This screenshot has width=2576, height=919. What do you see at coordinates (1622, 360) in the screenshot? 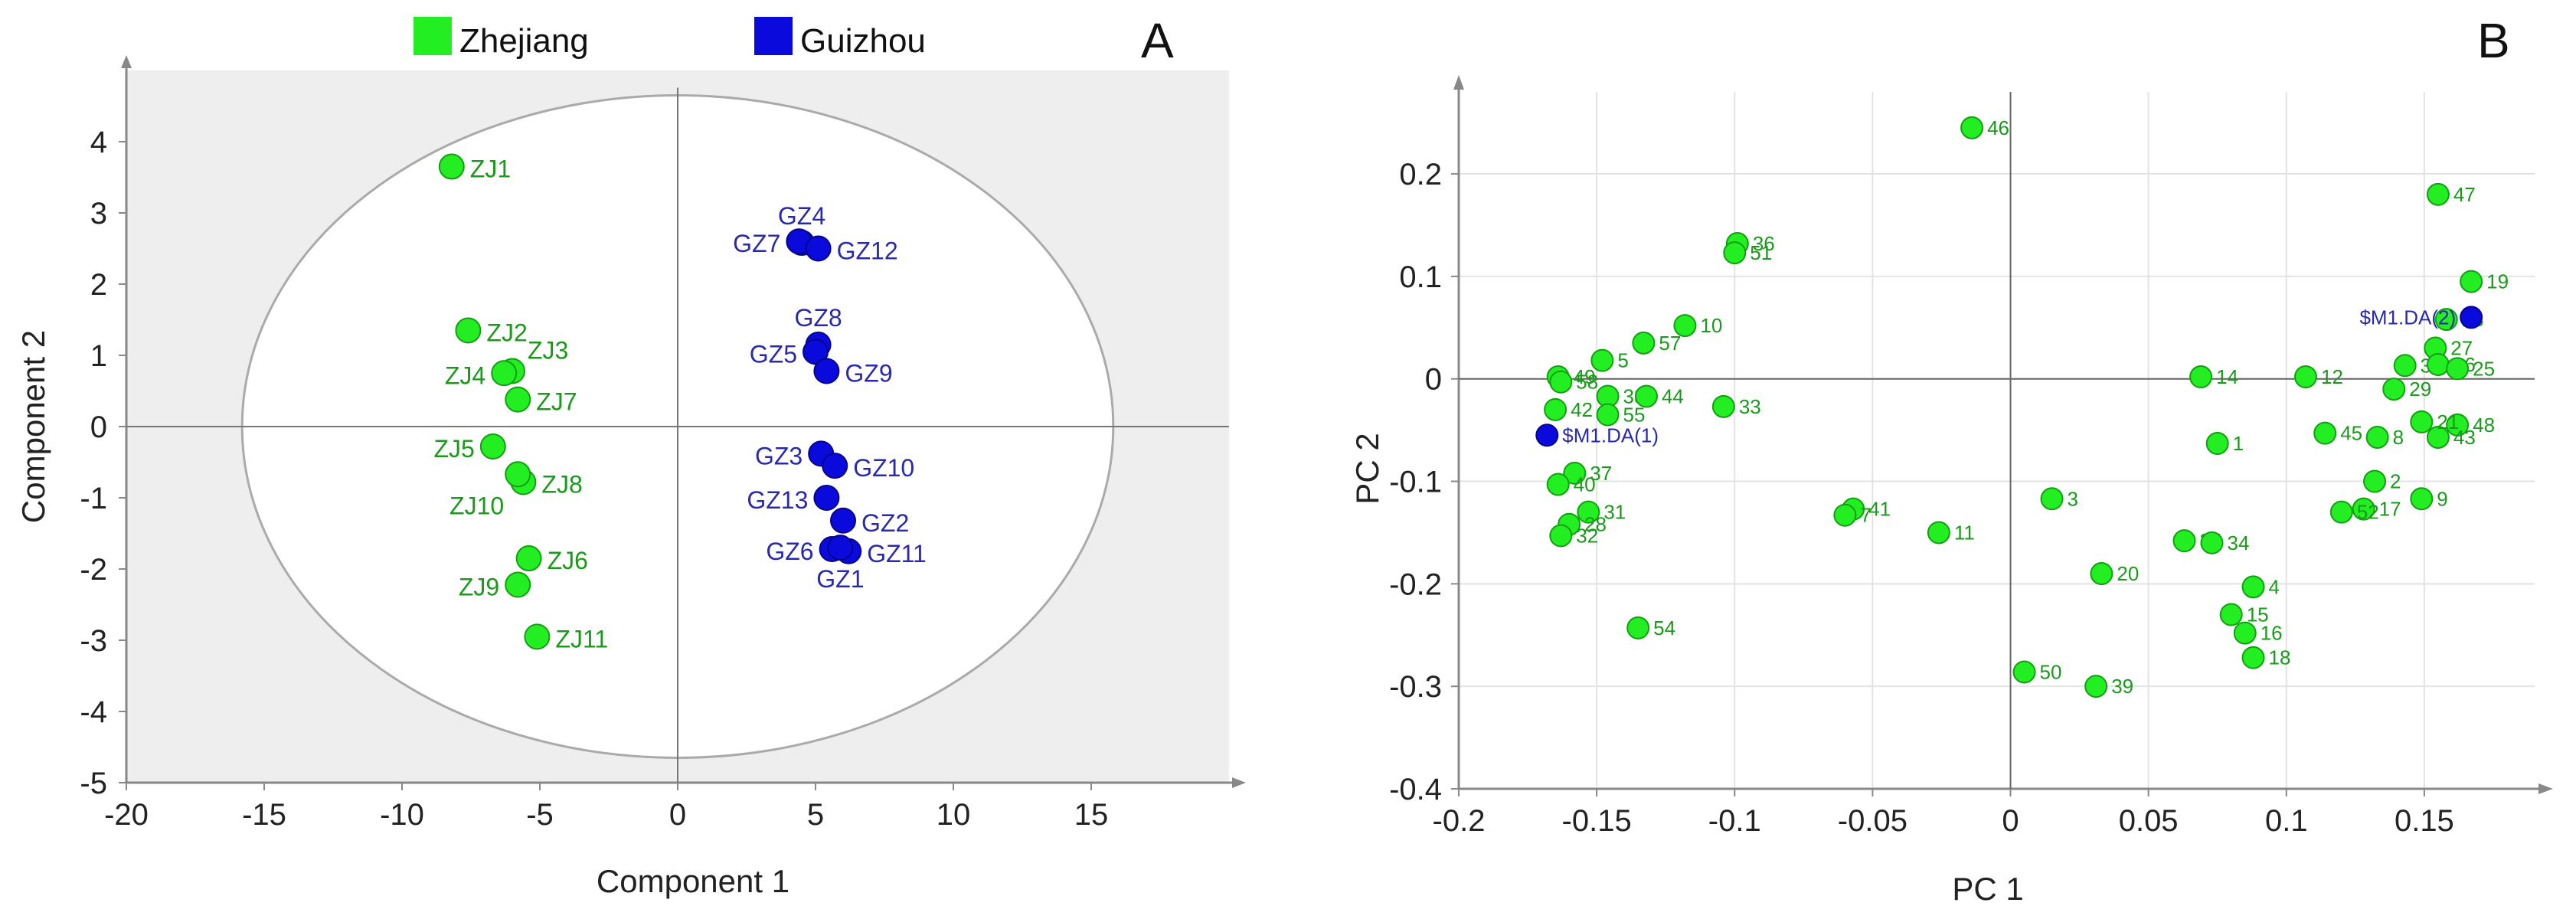
I see `panel-b-point-label-5: 5` at bounding box center [1622, 360].